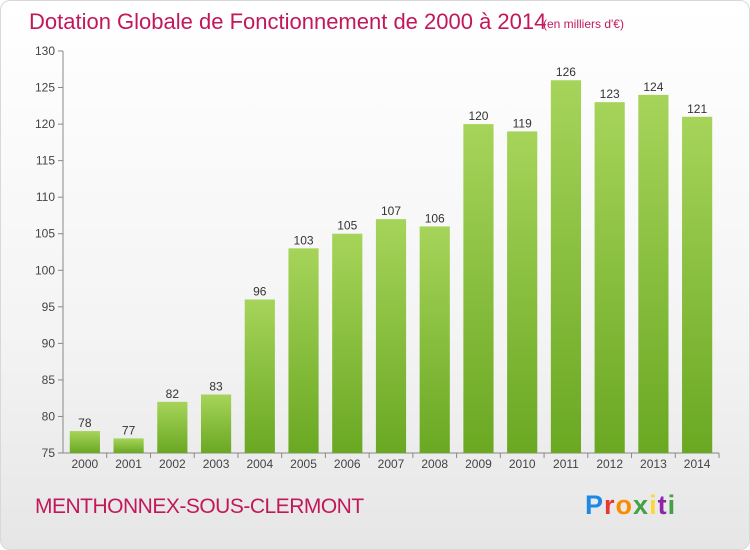  Describe the element at coordinates (347, 464) in the screenshot. I see `x-tick-label: 2006` at that location.